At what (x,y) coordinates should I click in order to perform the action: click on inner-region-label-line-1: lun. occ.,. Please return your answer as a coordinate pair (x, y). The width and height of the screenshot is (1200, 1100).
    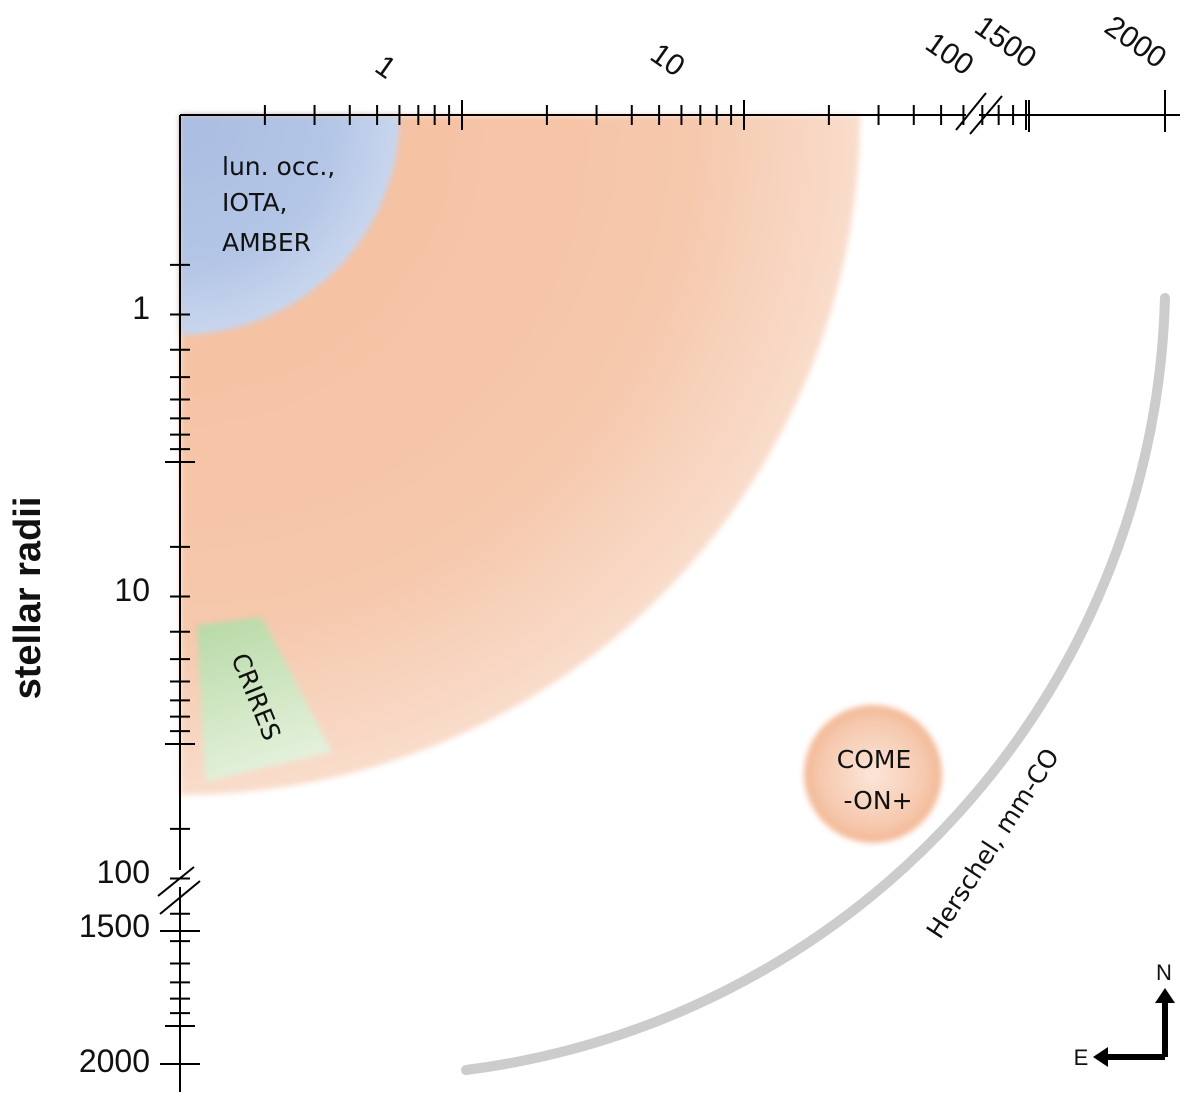
    Looking at the image, I should click on (278, 166).